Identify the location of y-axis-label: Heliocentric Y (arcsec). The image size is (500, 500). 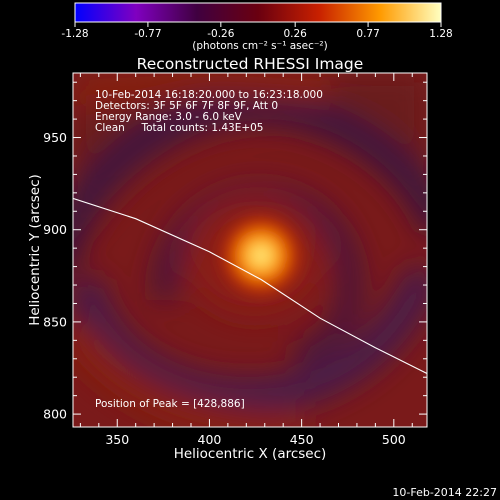
(35, 250).